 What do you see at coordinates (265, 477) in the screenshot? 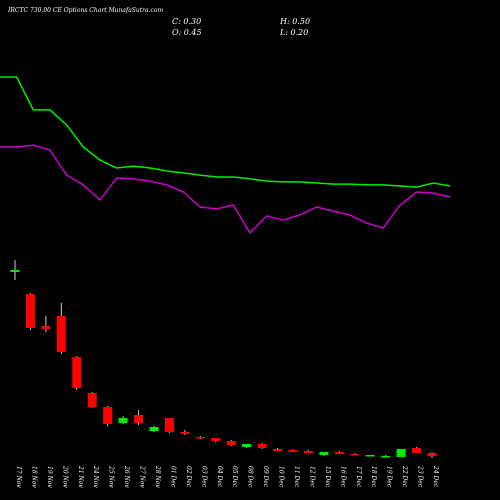
I see `x-tick-label: 09 Dec` at bounding box center [265, 477].